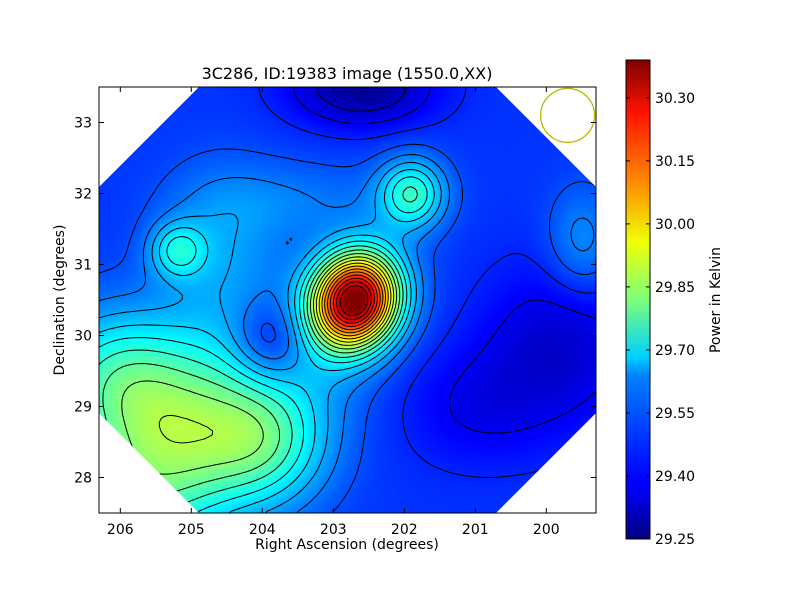 The height and width of the screenshot is (604, 800). I want to click on colorbar-tick-label: 29.40, so click(675, 477).